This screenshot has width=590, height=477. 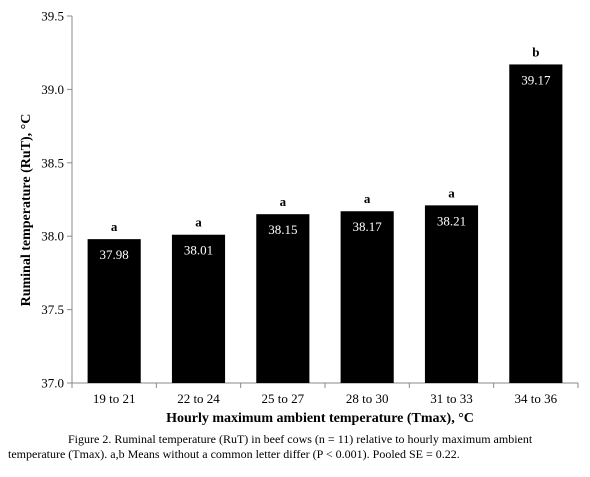 I want to click on y-tick-label: 39.0, so click(x=52, y=89).